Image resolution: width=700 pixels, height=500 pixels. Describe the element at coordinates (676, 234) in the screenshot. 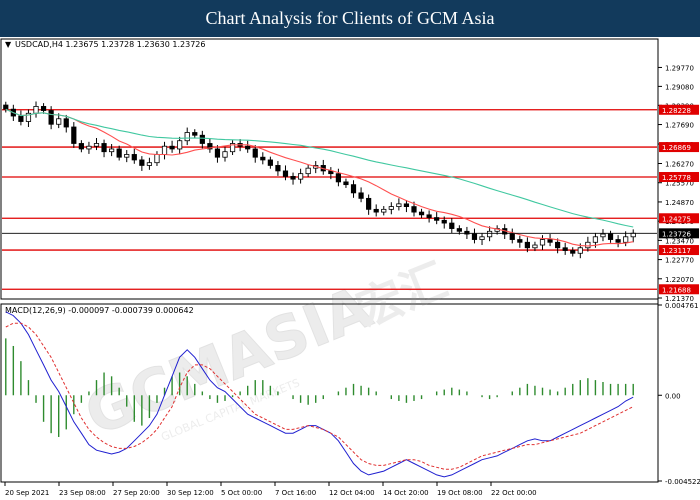

I see `current-price-label: 1.23726` at that location.